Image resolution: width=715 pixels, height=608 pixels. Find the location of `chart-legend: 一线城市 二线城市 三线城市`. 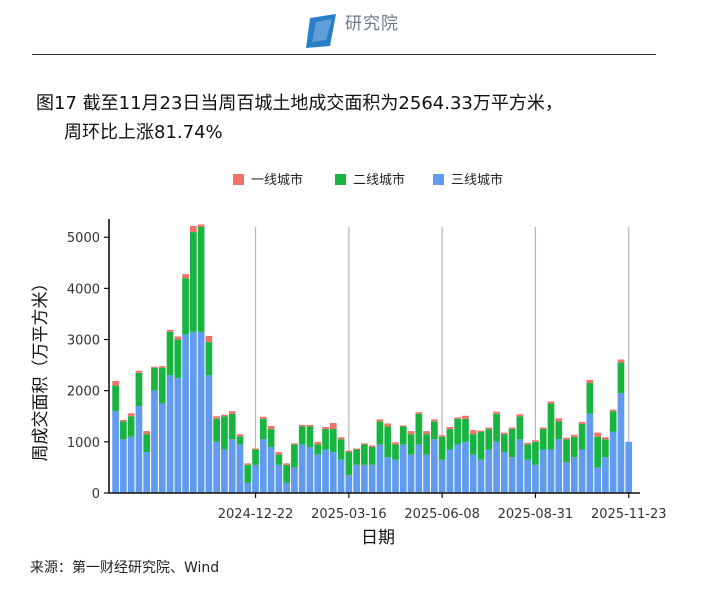

chart-legend: 一线城市 二线城市 三线城市 is located at coordinates (368, 180).